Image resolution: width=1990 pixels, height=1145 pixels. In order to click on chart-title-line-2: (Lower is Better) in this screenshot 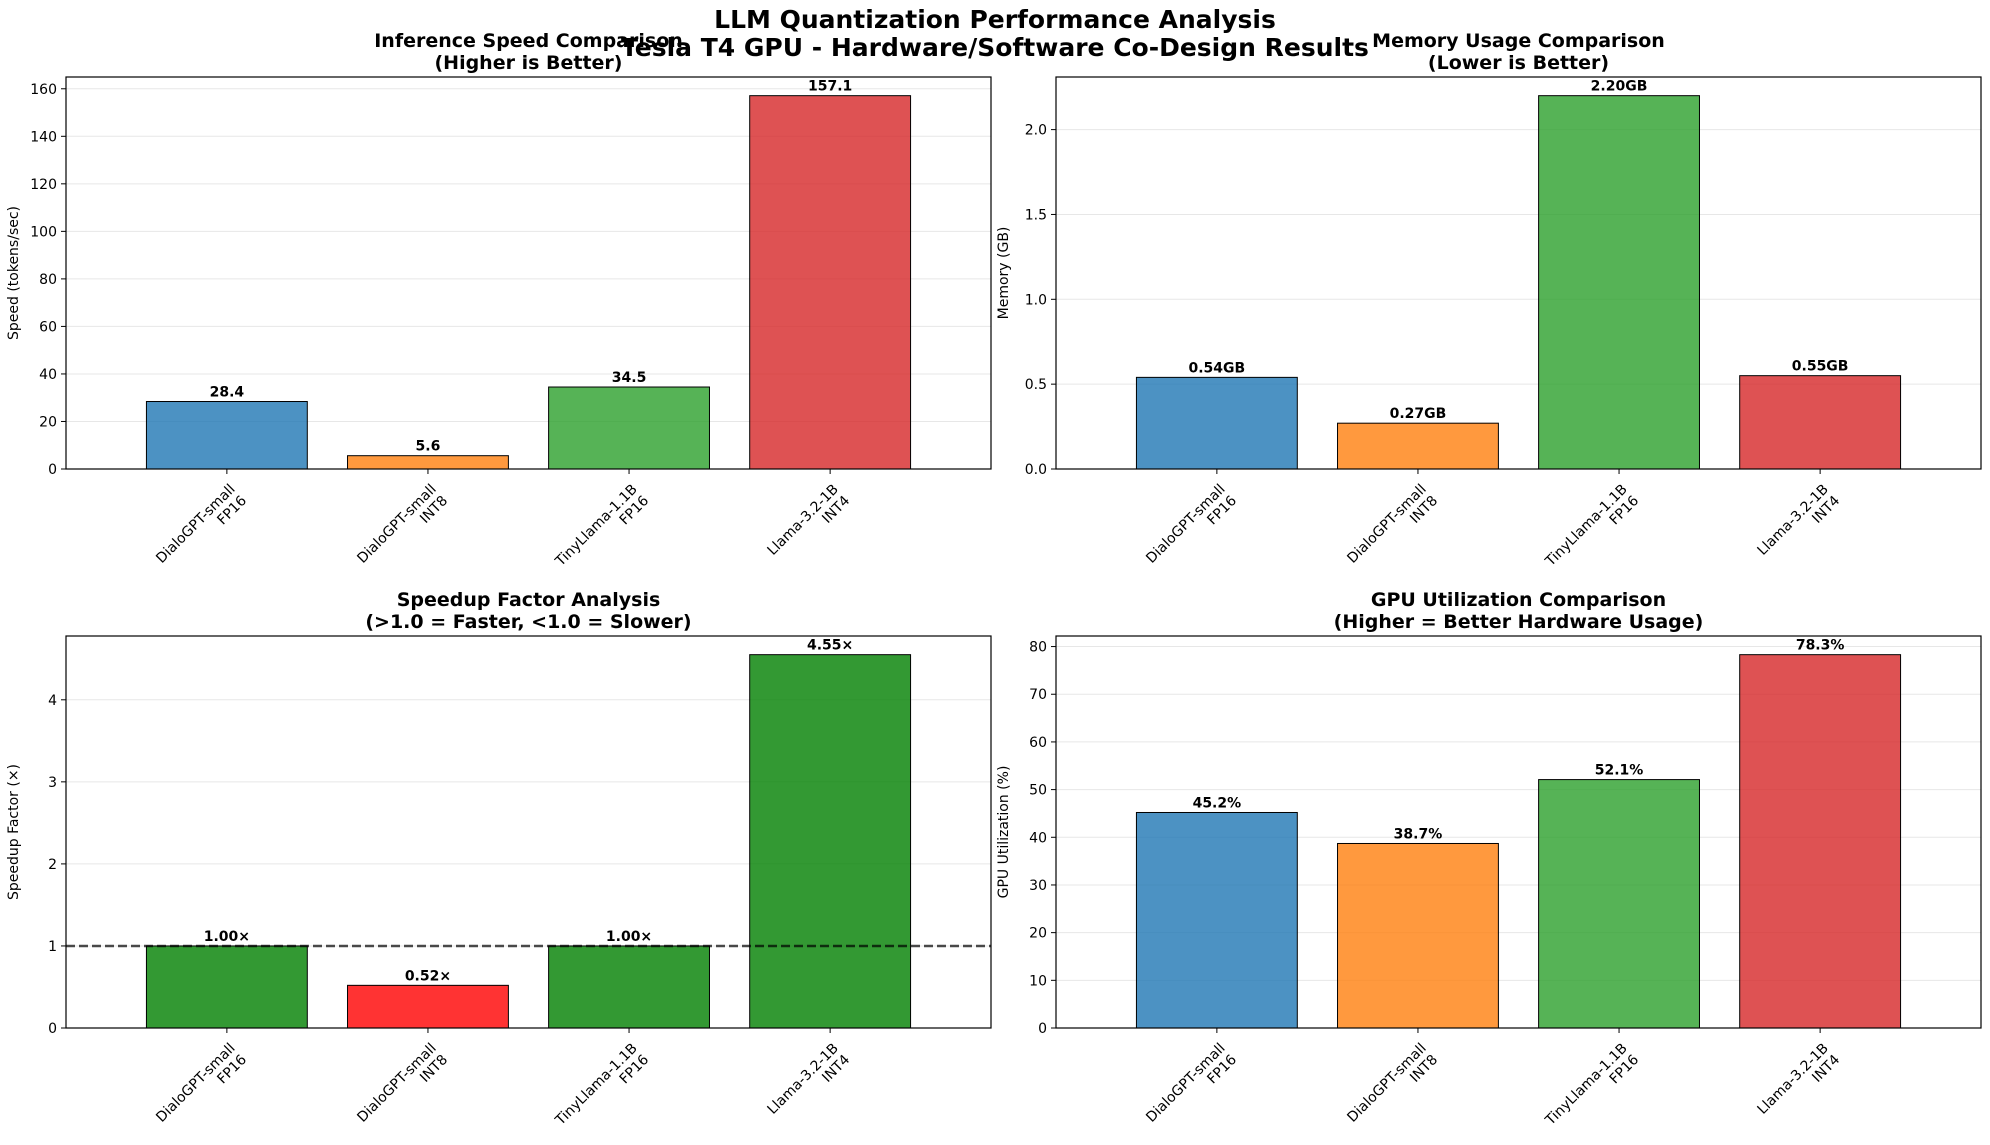, I will do `click(1518, 63)`.